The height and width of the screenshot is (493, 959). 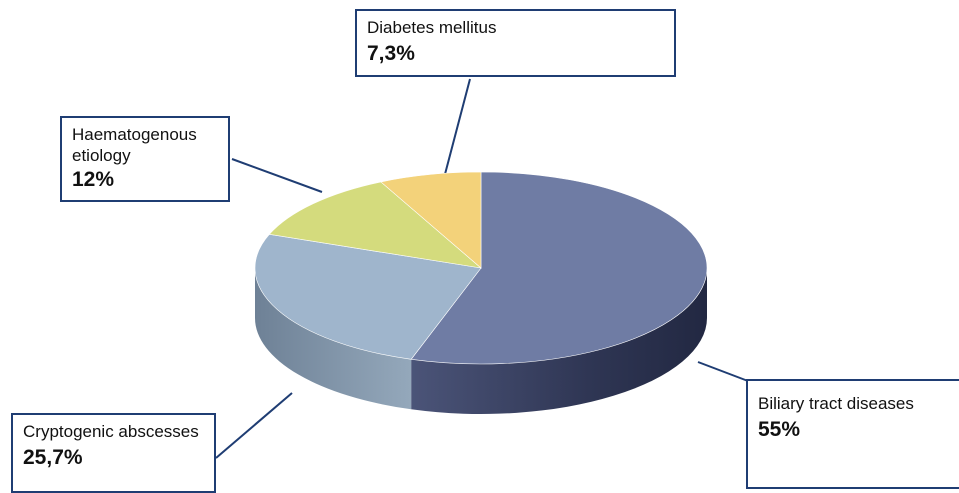 What do you see at coordinates (431, 220) in the screenshot?
I see `pie-slice-diabetes` at bounding box center [431, 220].